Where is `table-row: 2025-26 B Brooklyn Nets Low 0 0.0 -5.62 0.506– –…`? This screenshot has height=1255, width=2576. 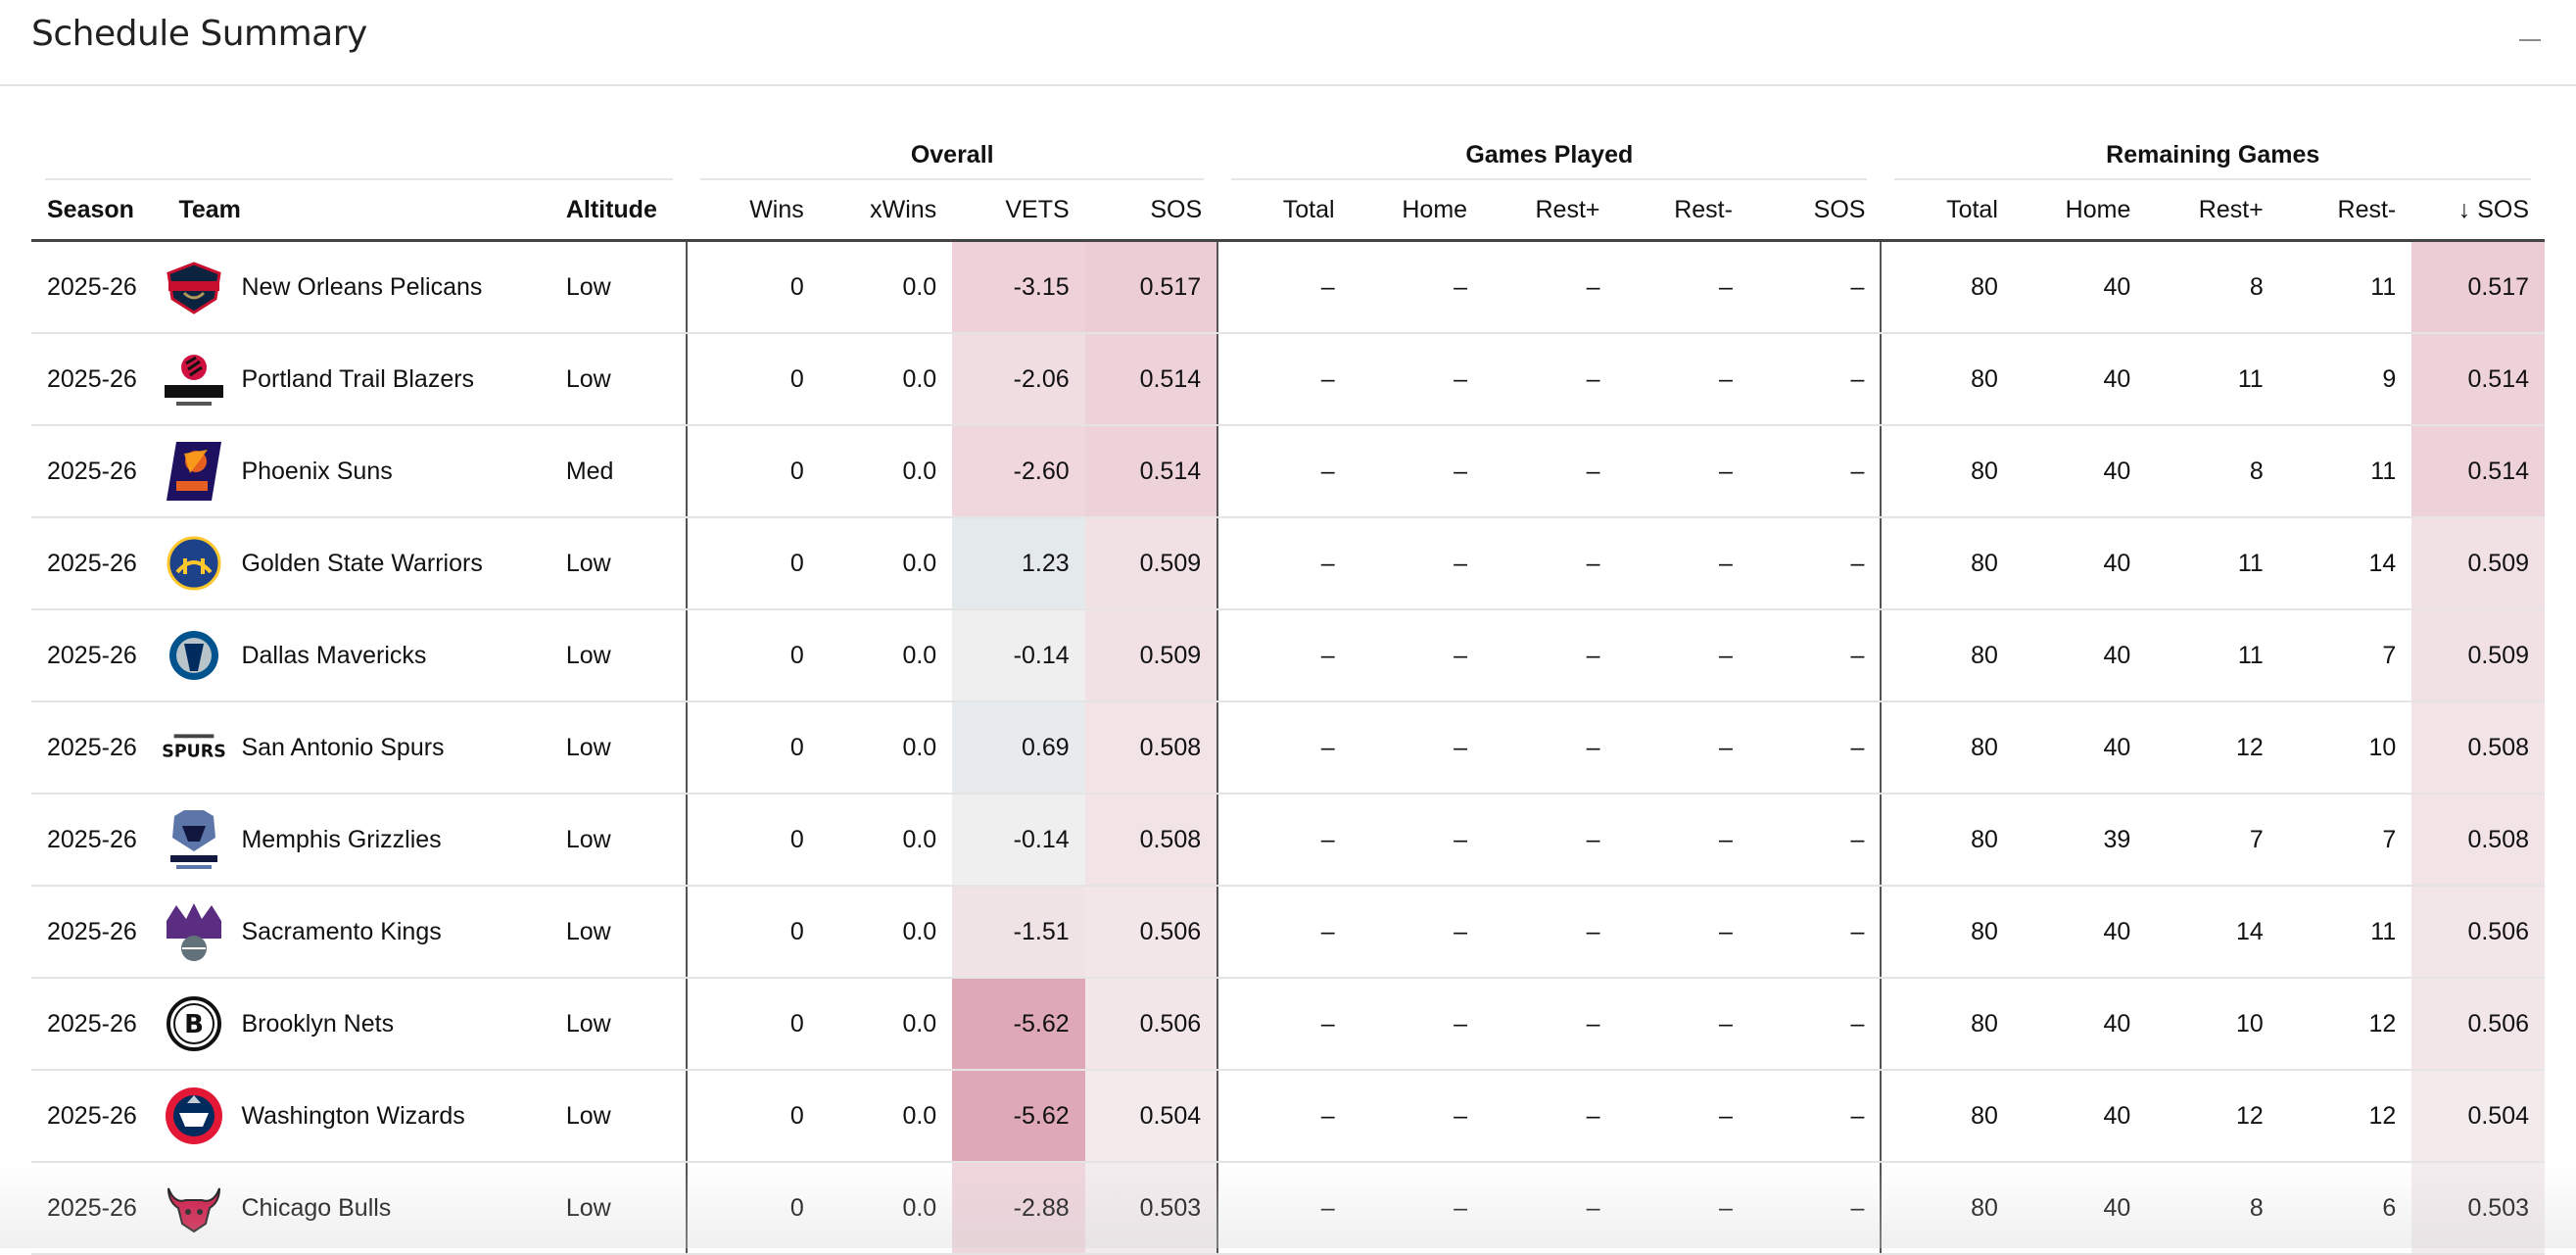
table-row: 2025-26 B Brooklyn Nets Low 0 0.0 -5.62 0.506– –… is located at coordinates (1288, 1024).